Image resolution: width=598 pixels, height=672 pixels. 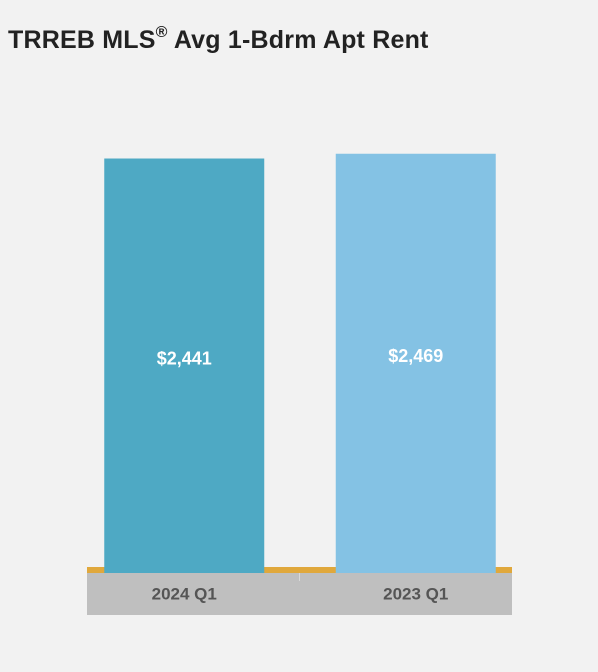 I want to click on x-tick-label: 2023 Q1, so click(x=415, y=593).